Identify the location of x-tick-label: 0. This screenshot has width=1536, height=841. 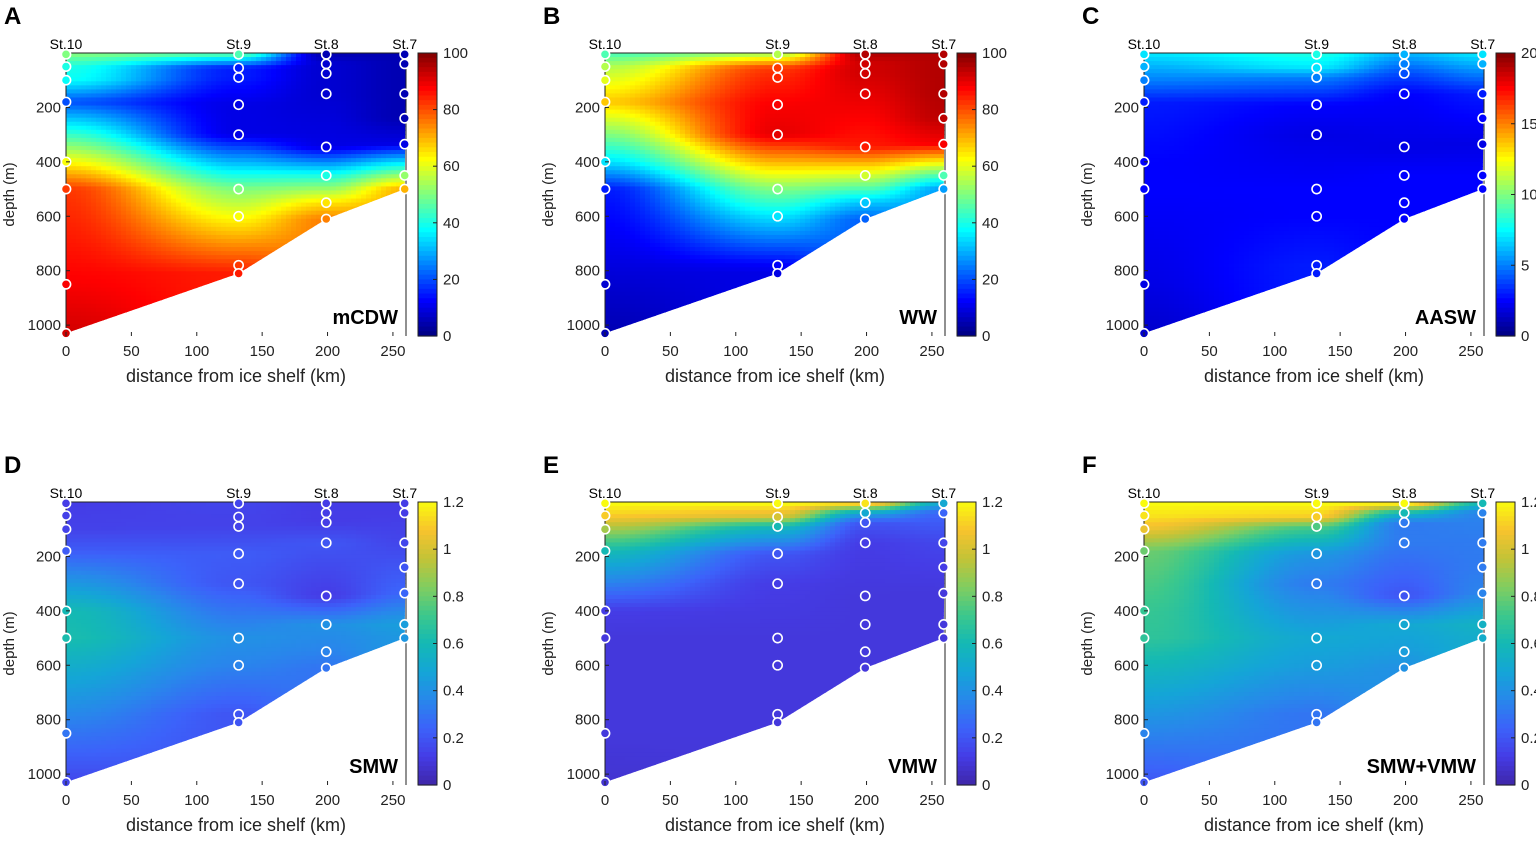
(1144, 800).